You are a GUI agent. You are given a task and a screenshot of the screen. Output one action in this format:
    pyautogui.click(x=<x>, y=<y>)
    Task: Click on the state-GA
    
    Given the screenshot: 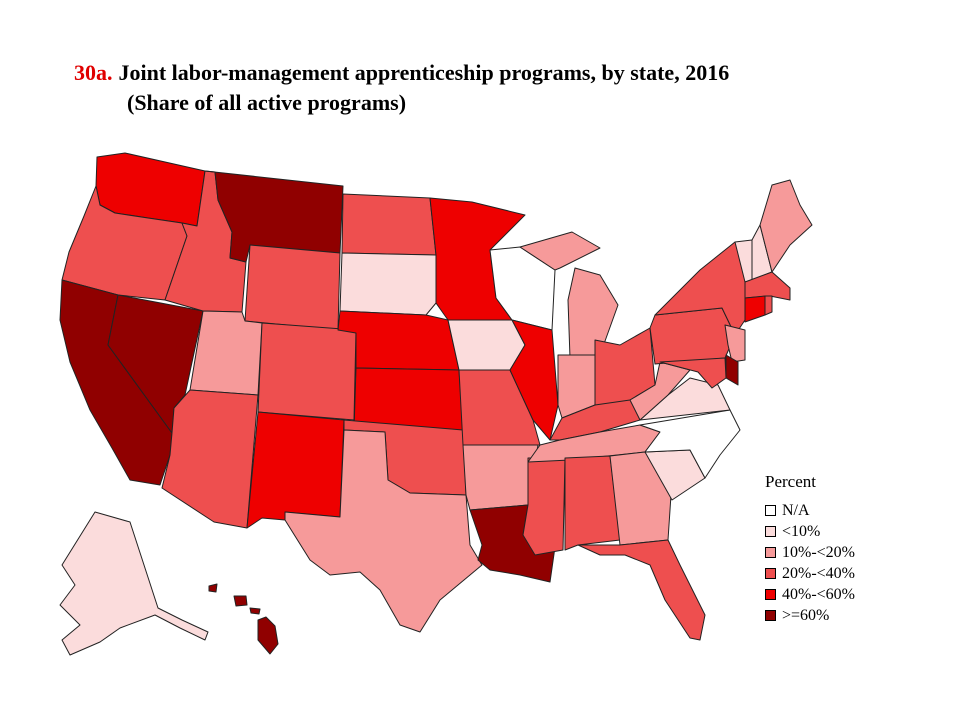 What is the action you would take?
    pyautogui.click(x=641, y=498)
    